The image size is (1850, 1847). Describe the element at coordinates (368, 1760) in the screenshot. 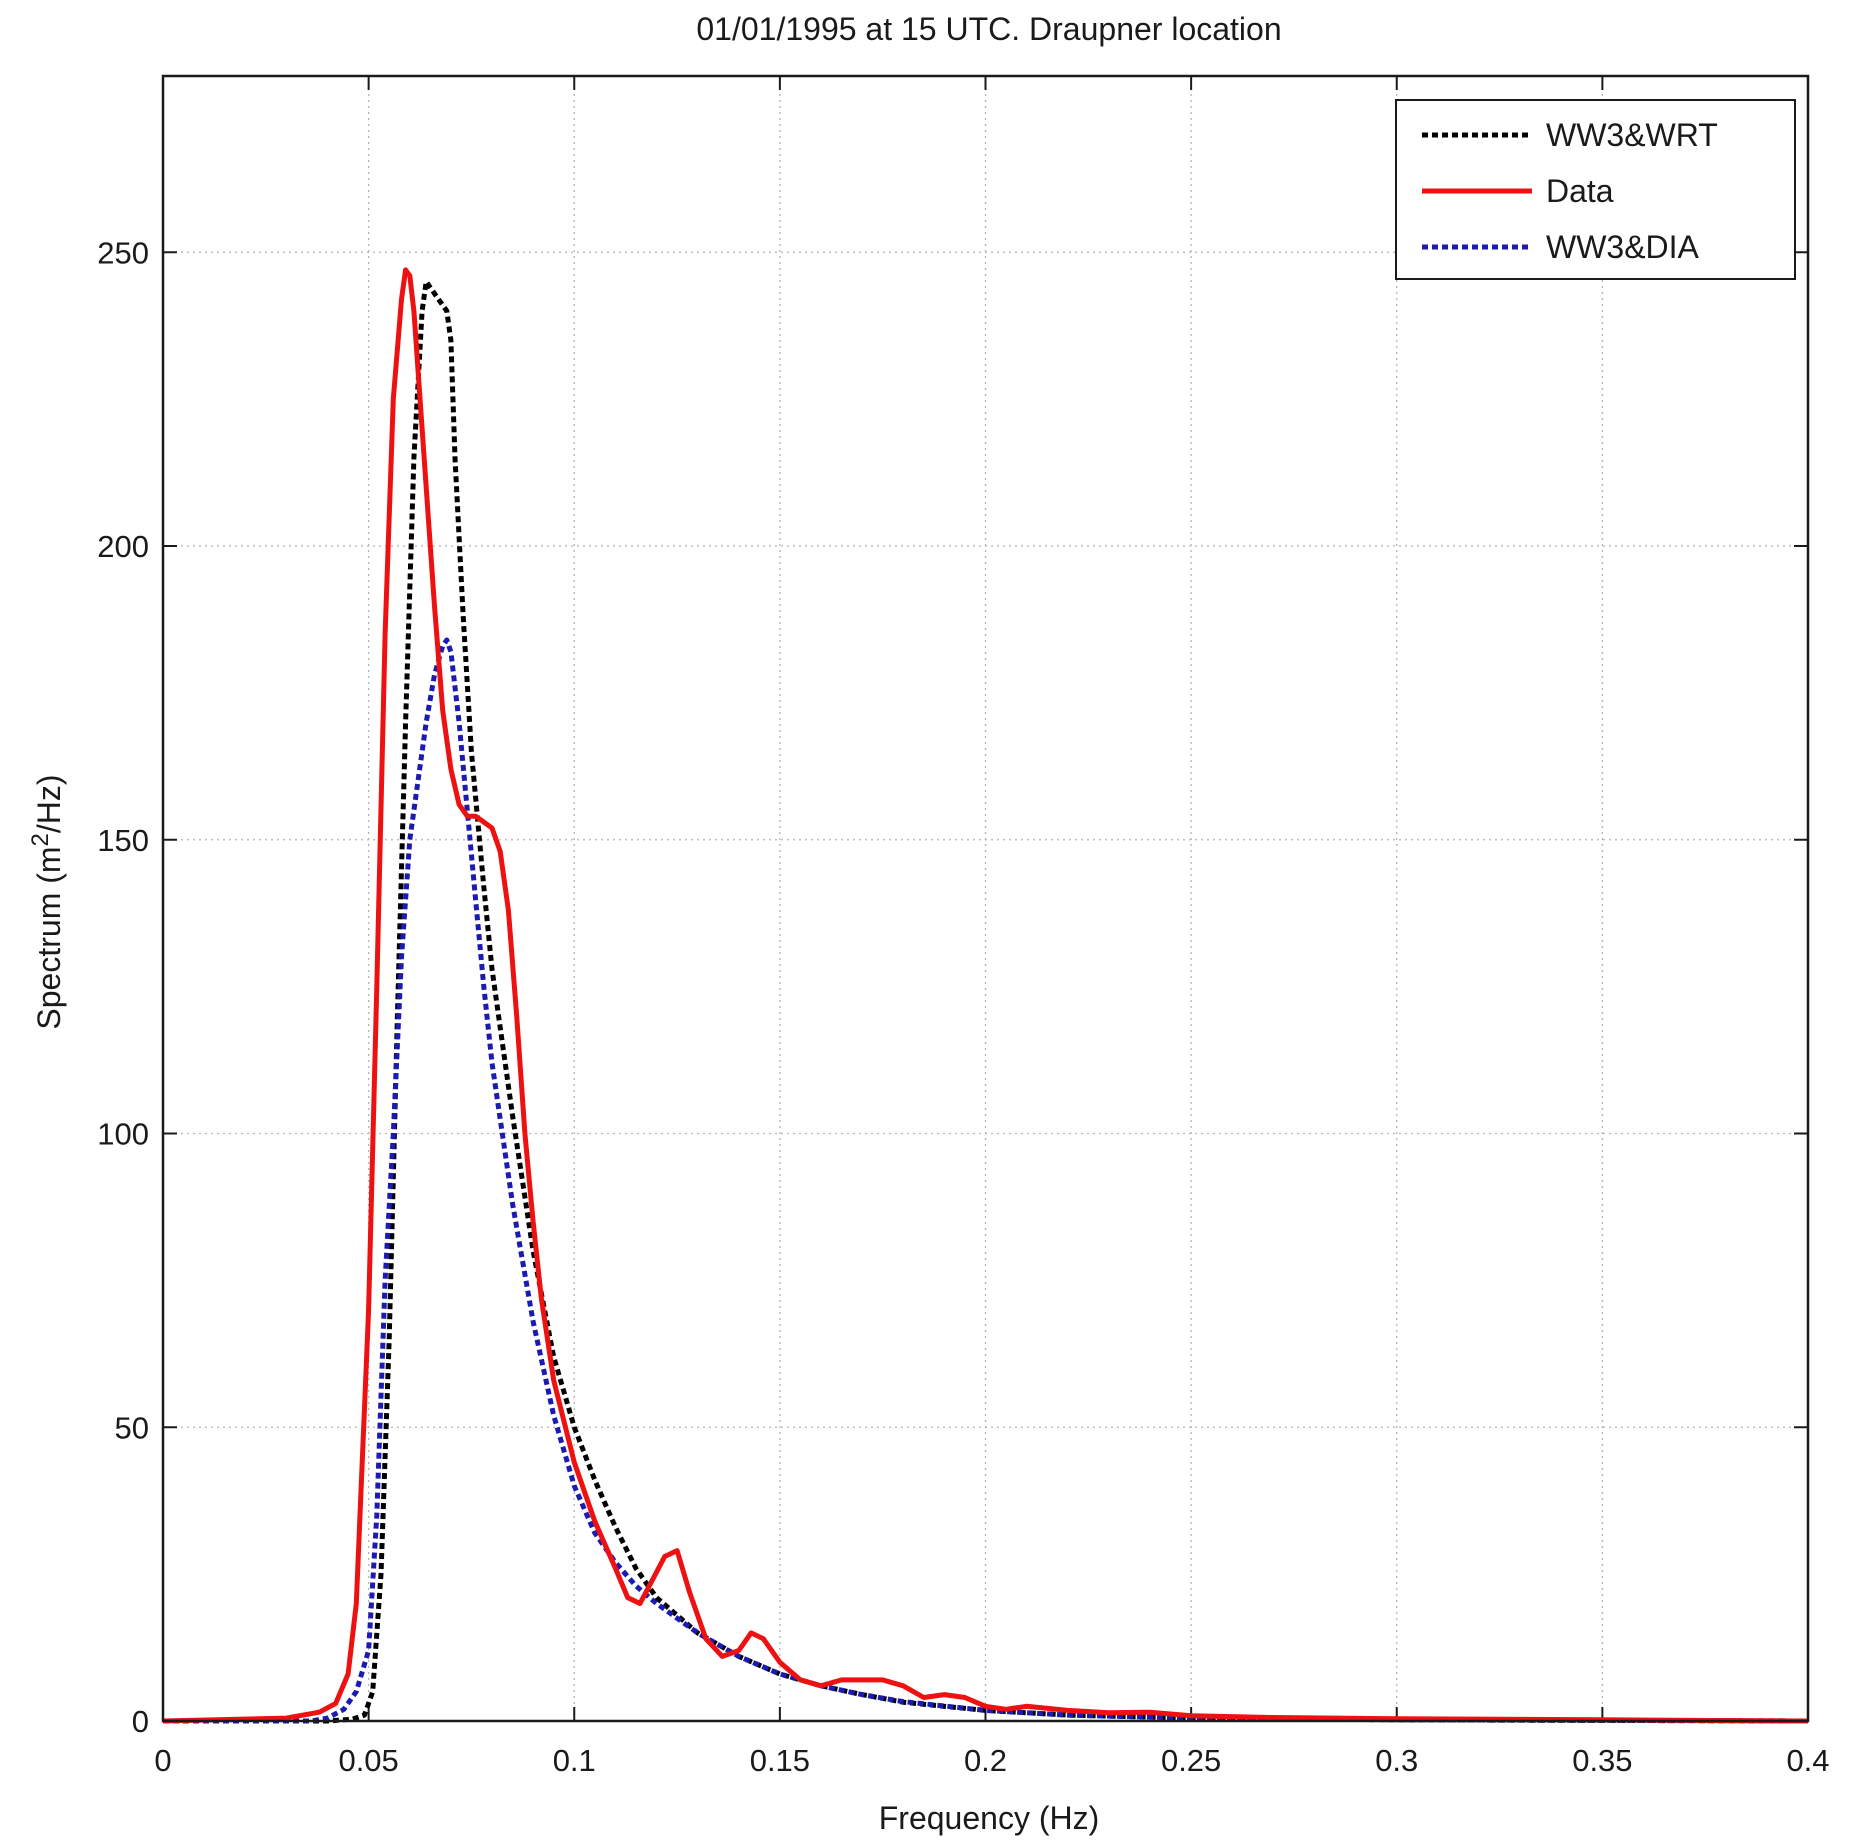

I see `x-tick-label: 0.05` at that location.